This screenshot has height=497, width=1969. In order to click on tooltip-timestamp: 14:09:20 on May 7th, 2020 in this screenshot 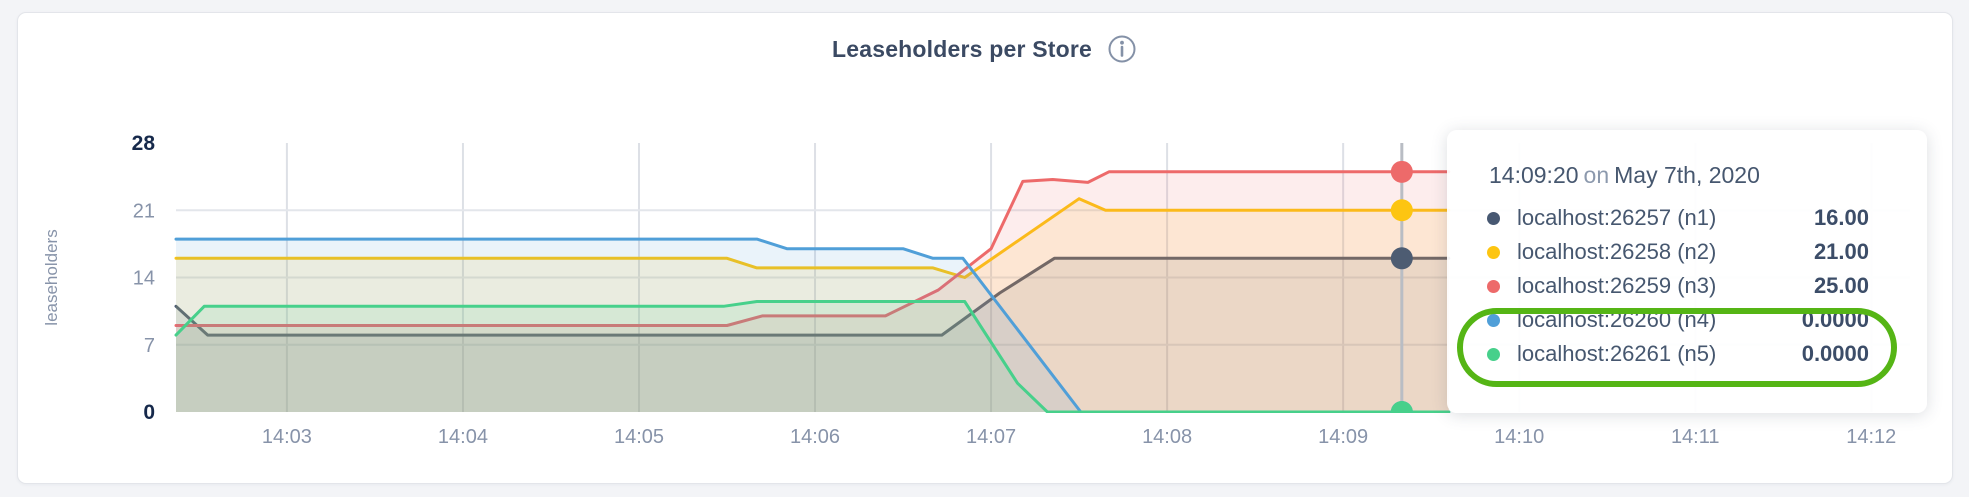, I will do `click(1679, 175)`.